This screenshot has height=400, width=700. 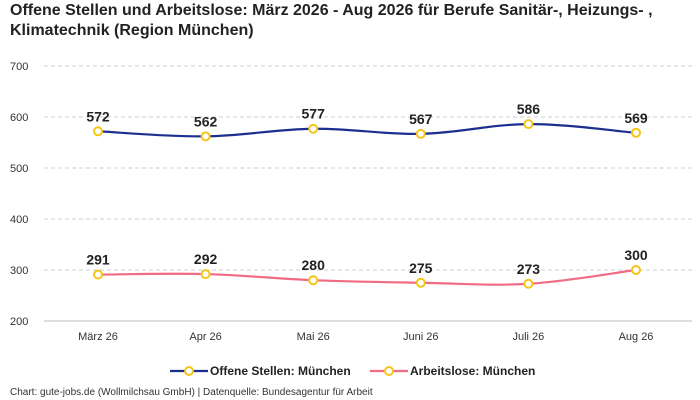 What do you see at coordinates (98, 260) in the screenshot?
I see `data-label: 291` at bounding box center [98, 260].